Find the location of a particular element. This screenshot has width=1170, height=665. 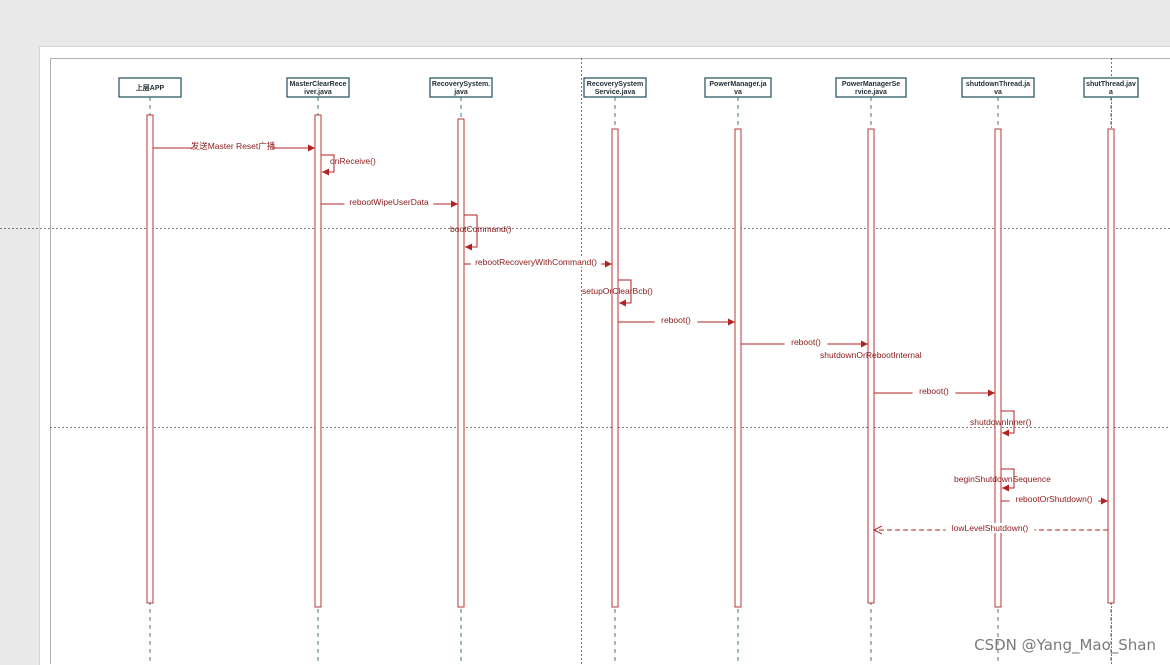

message-label: rebootOrShutdown() is located at coordinates (1053, 499).